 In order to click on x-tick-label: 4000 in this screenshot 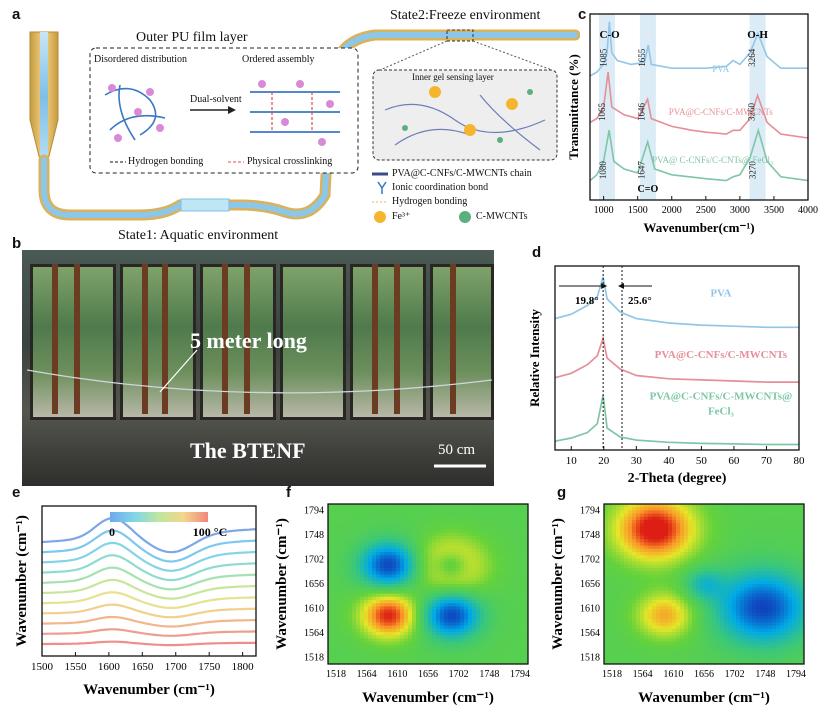, I will do `click(808, 210)`.